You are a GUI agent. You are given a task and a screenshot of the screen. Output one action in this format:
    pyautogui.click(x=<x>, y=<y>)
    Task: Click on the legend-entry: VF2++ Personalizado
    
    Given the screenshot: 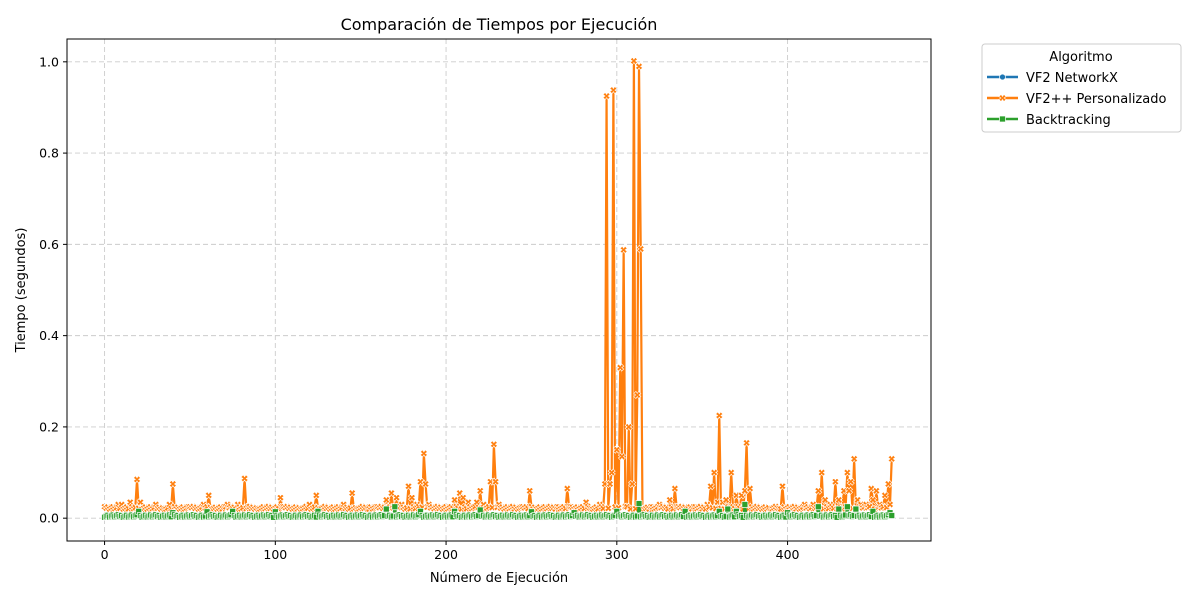 What is the action you would take?
    pyautogui.click(x=1076, y=99)
    